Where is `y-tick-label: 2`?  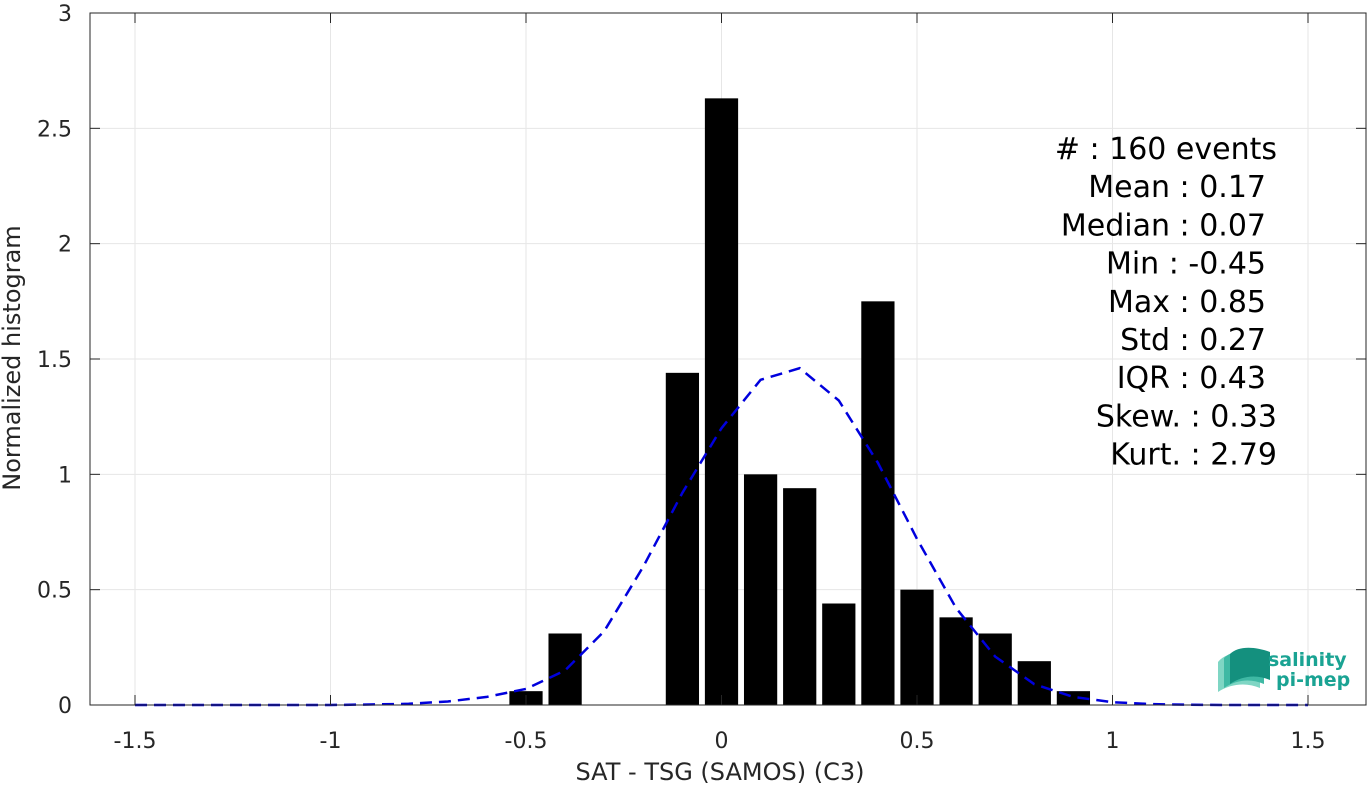
y-tick-label: 2 is located at coordinates (65, 245).